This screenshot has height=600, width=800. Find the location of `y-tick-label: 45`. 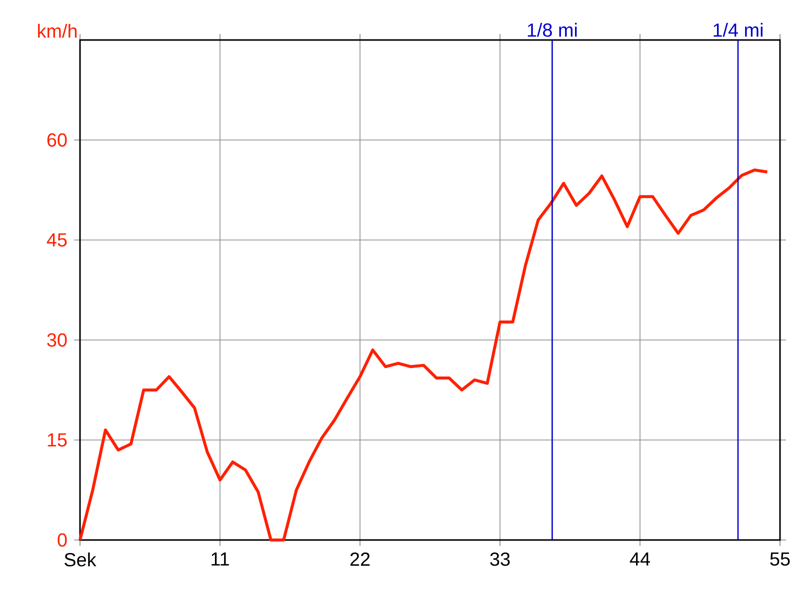

y-tick-label: 45 is located at coordinates (56, 240).